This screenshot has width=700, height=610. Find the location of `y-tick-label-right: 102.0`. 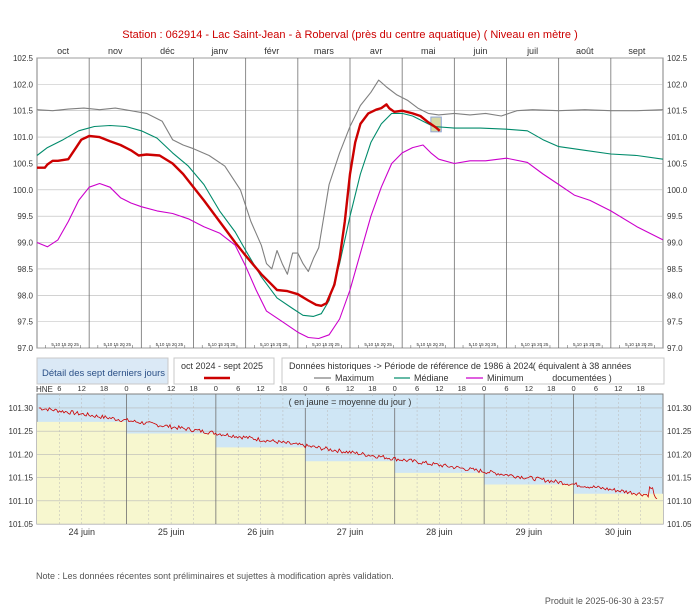

y-tick-label-right: 102.0 is located at coordinates (677, 84).